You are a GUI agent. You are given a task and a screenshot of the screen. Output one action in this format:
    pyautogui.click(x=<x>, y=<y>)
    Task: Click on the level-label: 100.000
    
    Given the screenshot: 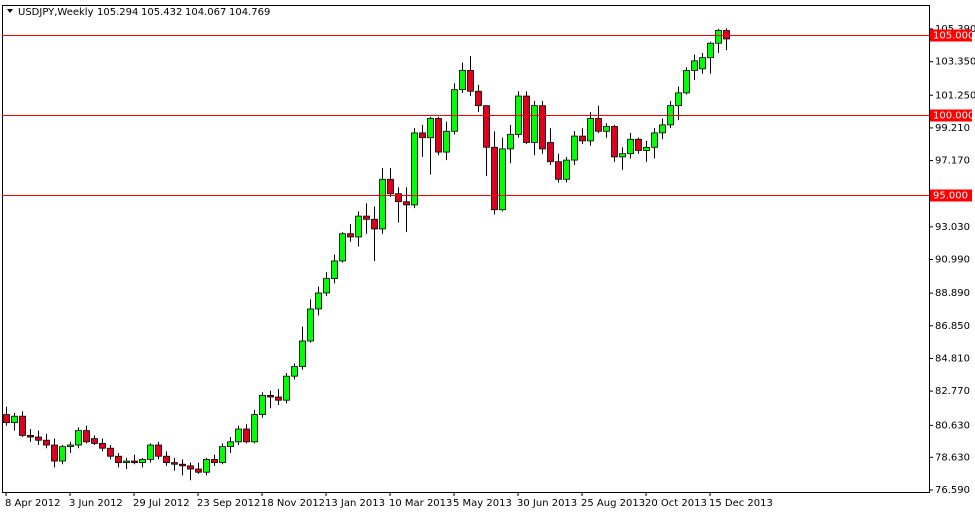 What is the action you would take?
    pyautogui.click(x=953, y=116)
    